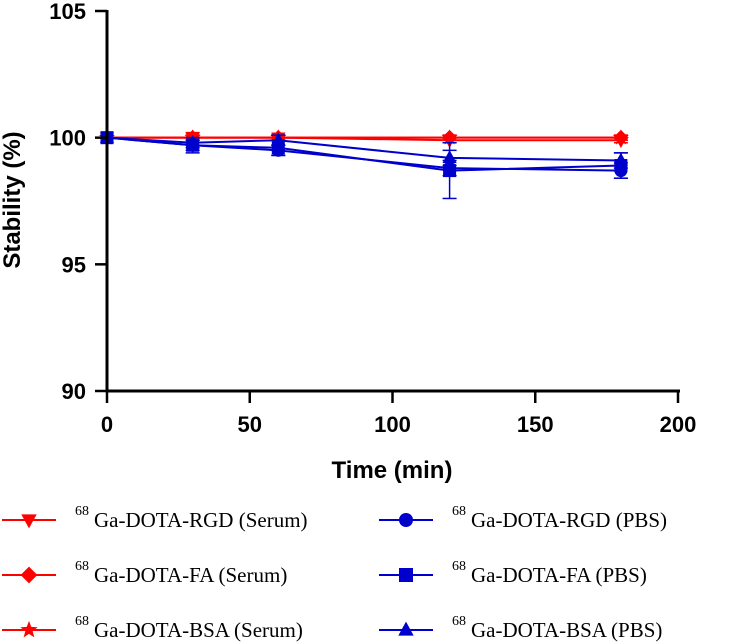 This screenshot has width=750, height=644. I want to click on series-triangle-down, so click(364, 139).